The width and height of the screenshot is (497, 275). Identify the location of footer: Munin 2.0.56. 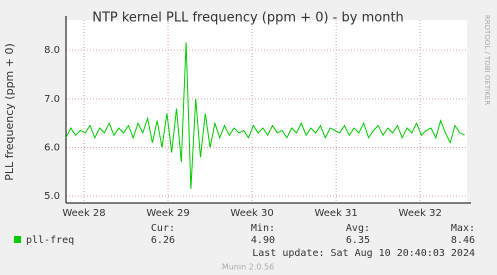
(248, 267).